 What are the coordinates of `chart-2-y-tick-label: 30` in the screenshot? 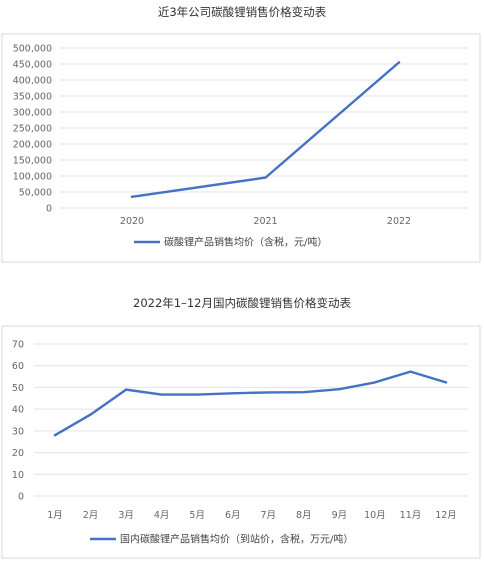 It's located at (18, 431).